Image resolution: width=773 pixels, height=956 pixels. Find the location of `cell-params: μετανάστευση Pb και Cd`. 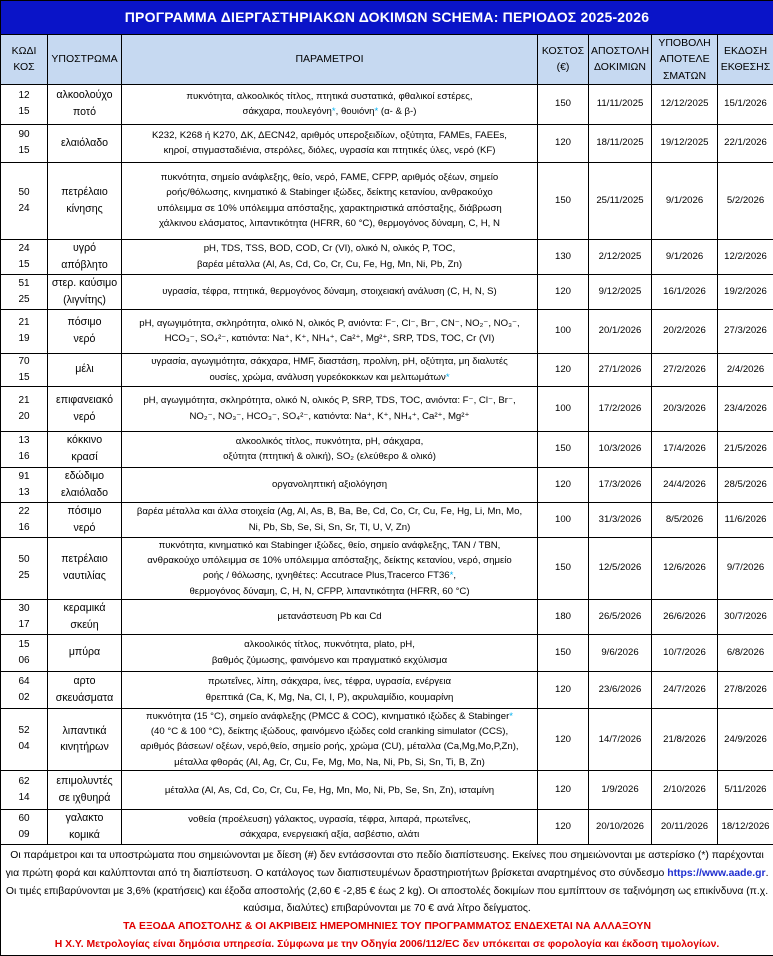

cell-params: μετανάστευση Pb και Cd is located at coordinates (330, 616).